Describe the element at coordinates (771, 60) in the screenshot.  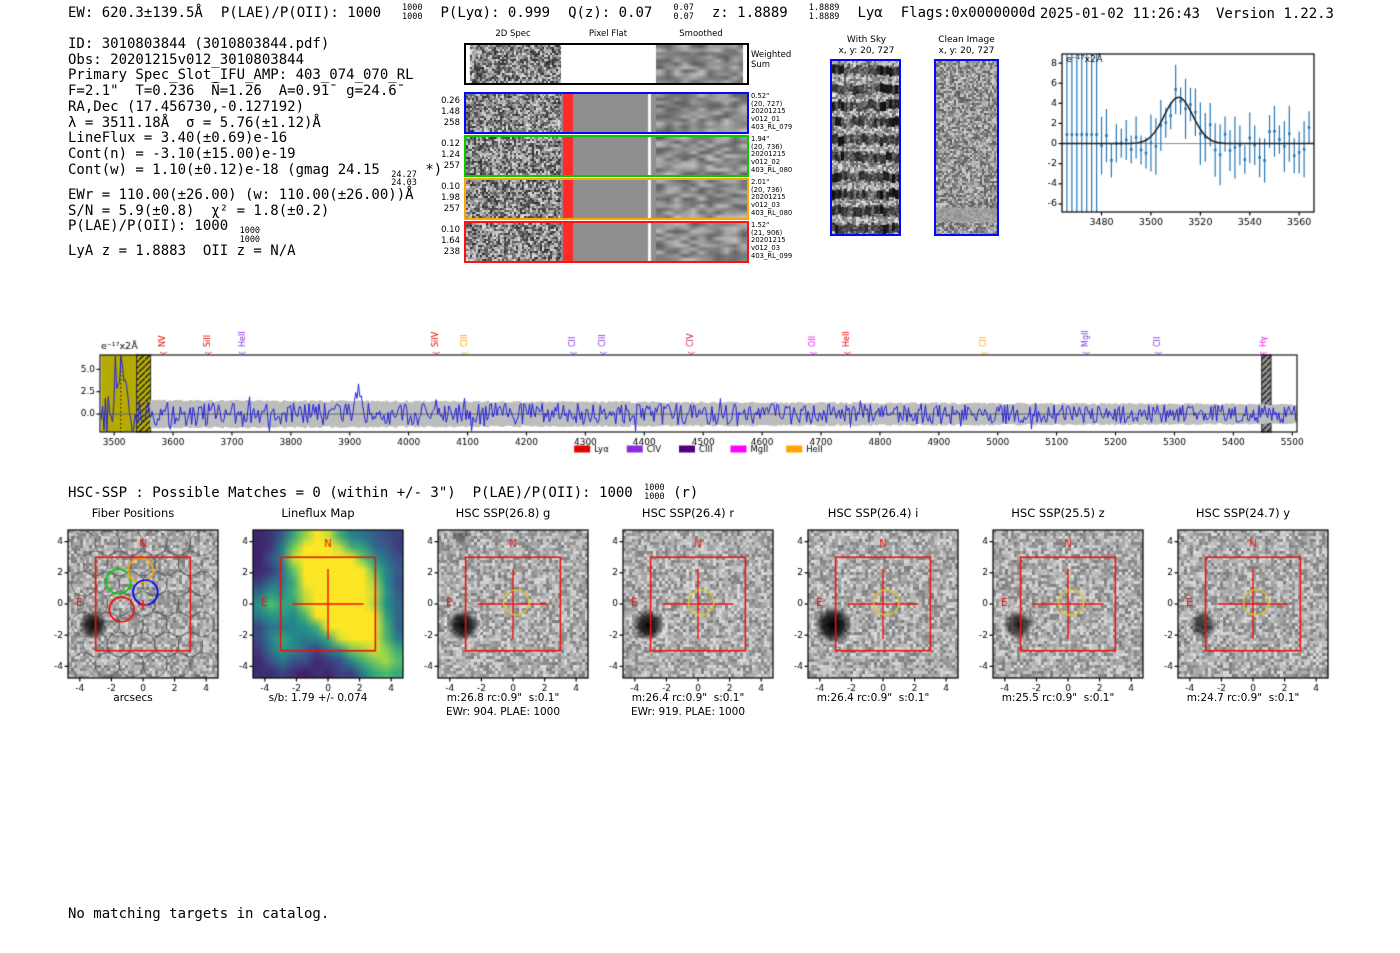
I see `weighted-sum-label: Weighted Sum` at that location.